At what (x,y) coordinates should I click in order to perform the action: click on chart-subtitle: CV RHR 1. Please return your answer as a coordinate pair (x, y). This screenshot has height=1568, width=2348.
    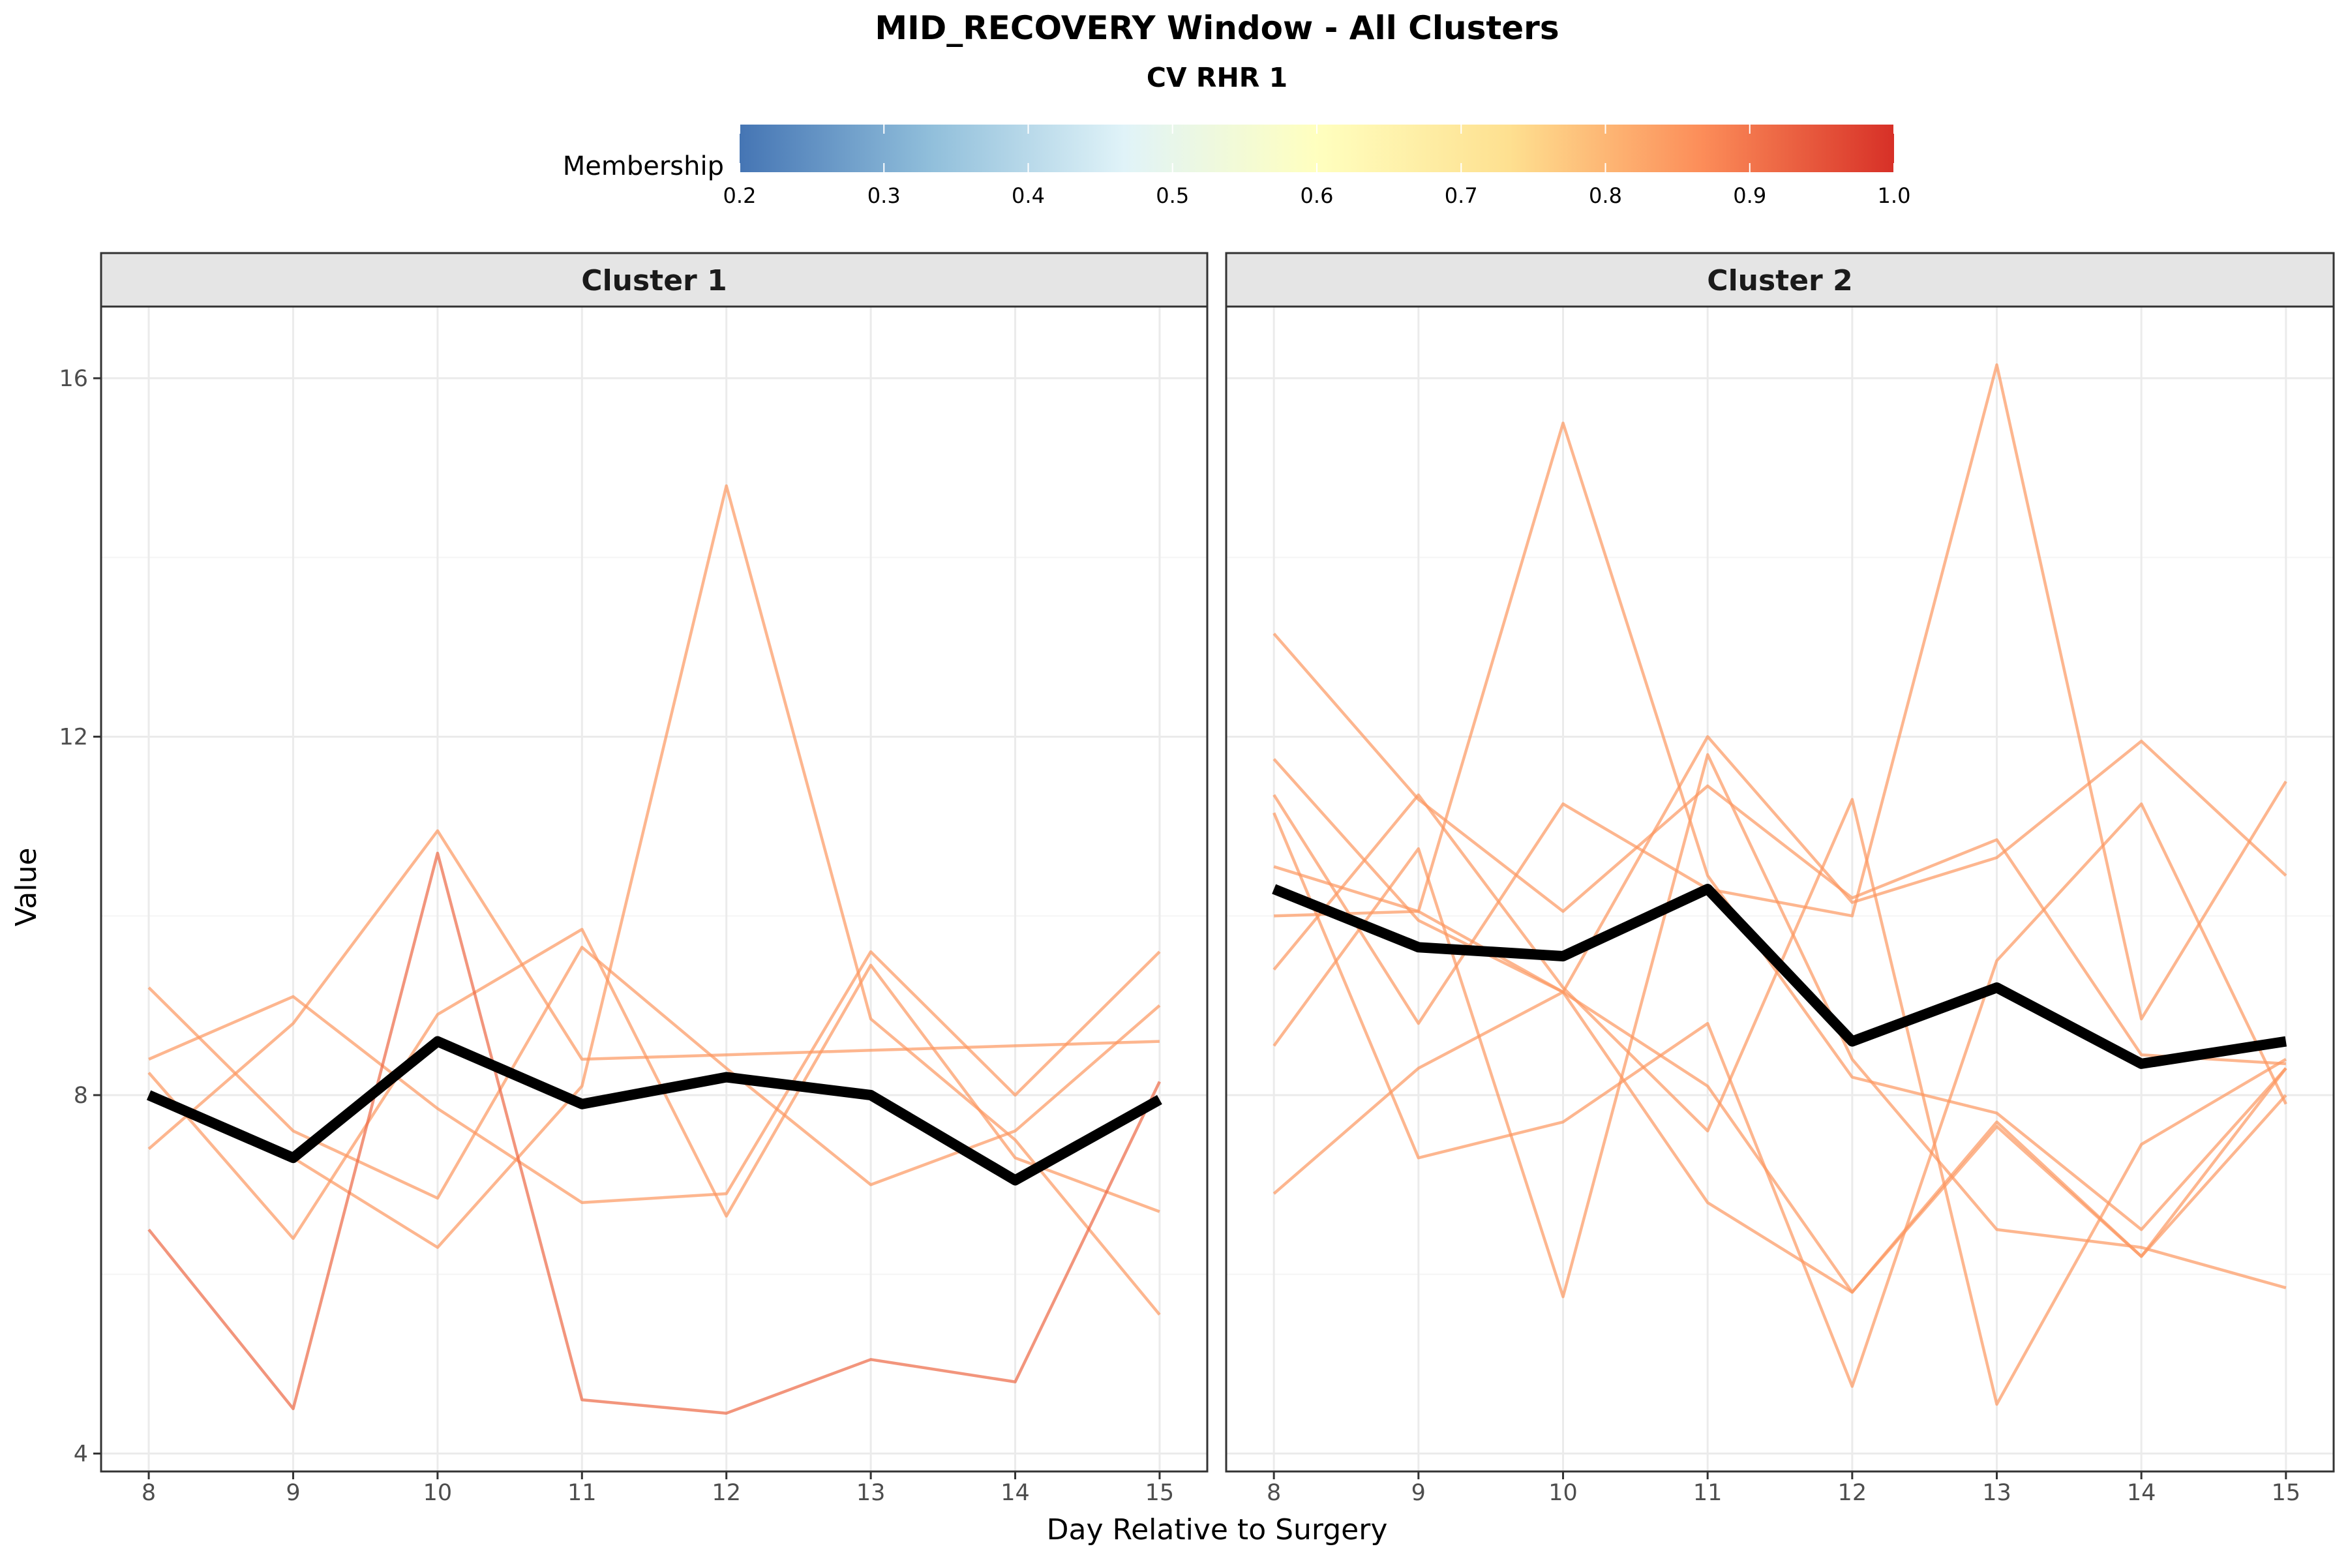
    Looking at the image, I should click on (1217, 77).